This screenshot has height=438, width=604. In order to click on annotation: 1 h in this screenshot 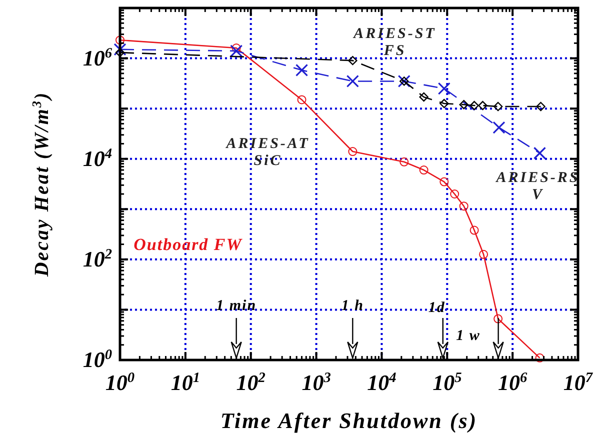, I will do `click(352, 306)`.